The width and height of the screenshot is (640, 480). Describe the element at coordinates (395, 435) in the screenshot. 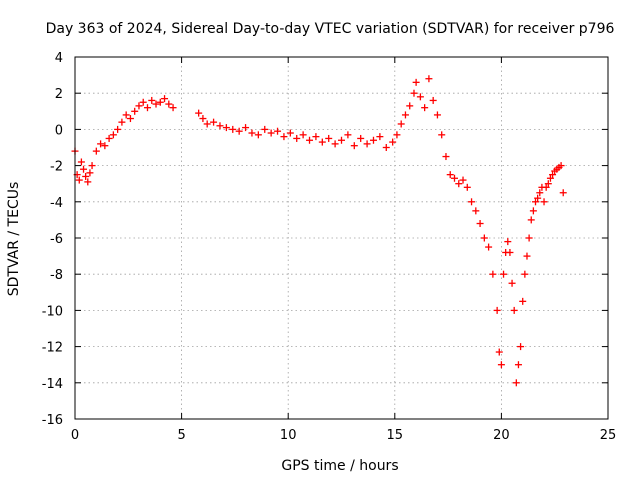

I see `x-tick-label: 15` at that location.